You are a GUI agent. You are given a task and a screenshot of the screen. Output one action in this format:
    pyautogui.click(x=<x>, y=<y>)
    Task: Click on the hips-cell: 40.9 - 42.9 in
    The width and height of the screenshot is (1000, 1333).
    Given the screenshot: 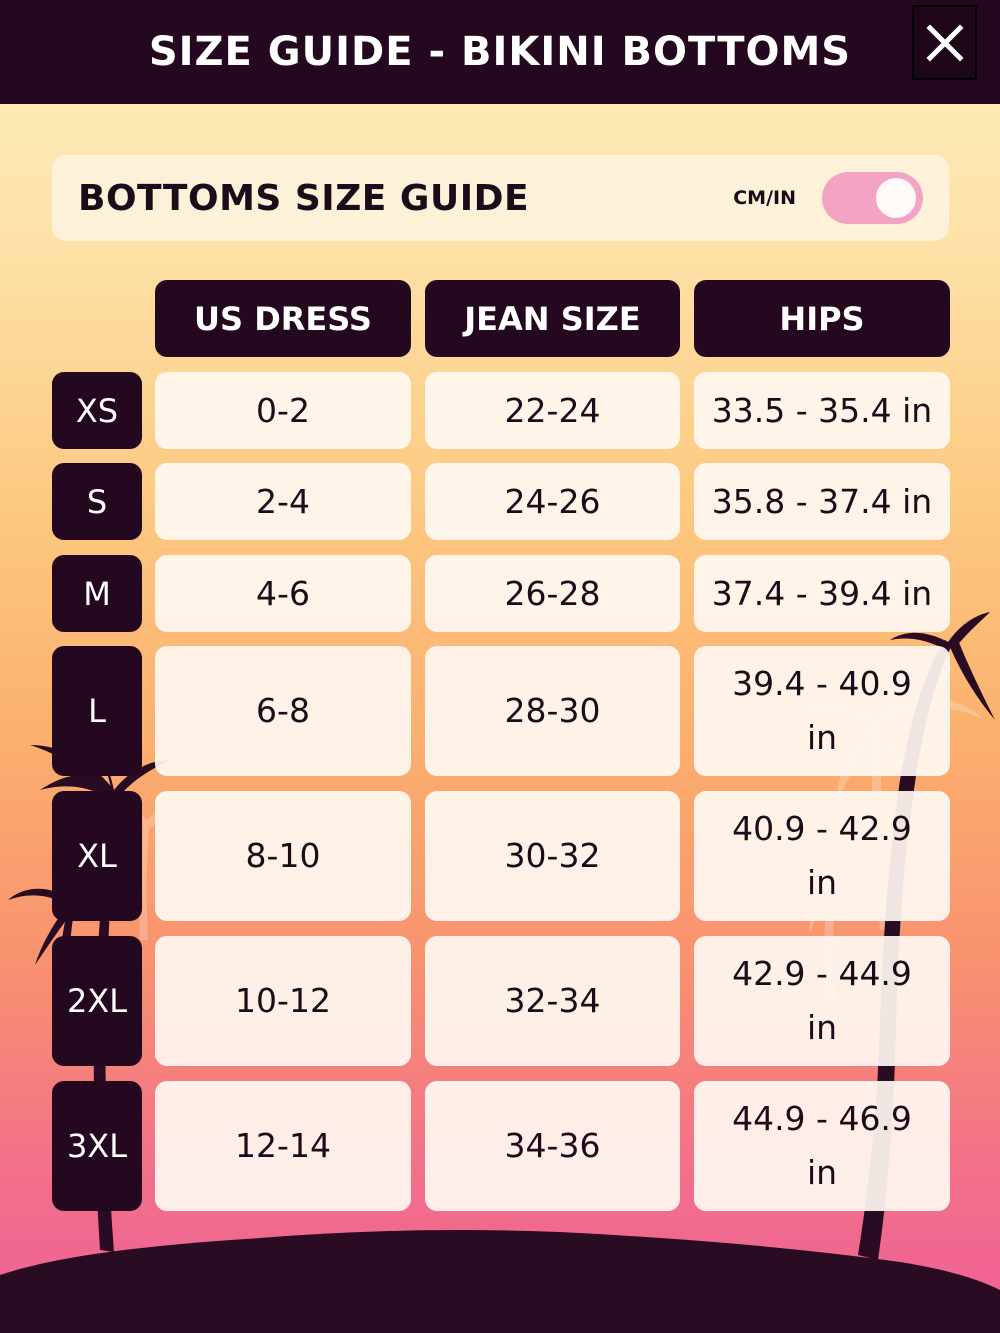 What is the action you would take?
    pyautogui.click(x=822, y=856)
    